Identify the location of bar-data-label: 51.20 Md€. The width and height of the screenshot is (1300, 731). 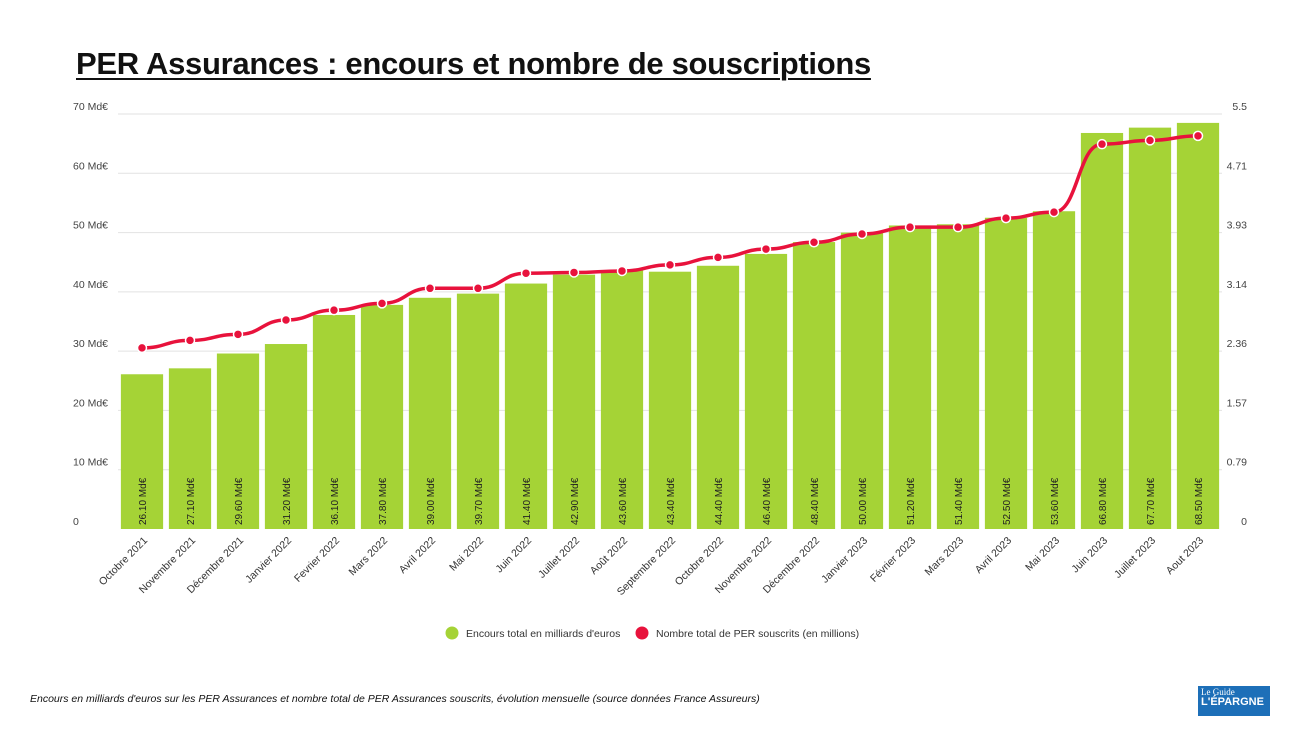
(911, 501).